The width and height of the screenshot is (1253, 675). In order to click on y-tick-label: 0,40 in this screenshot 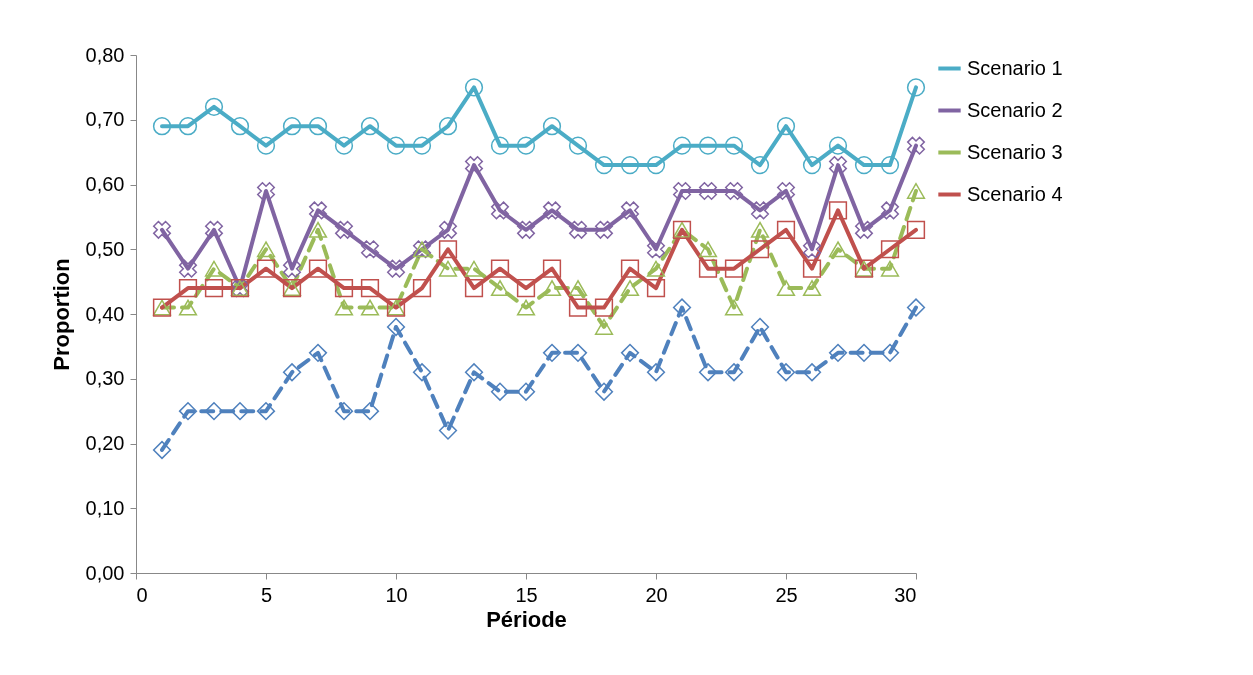, I will do `click(105, 313)`.